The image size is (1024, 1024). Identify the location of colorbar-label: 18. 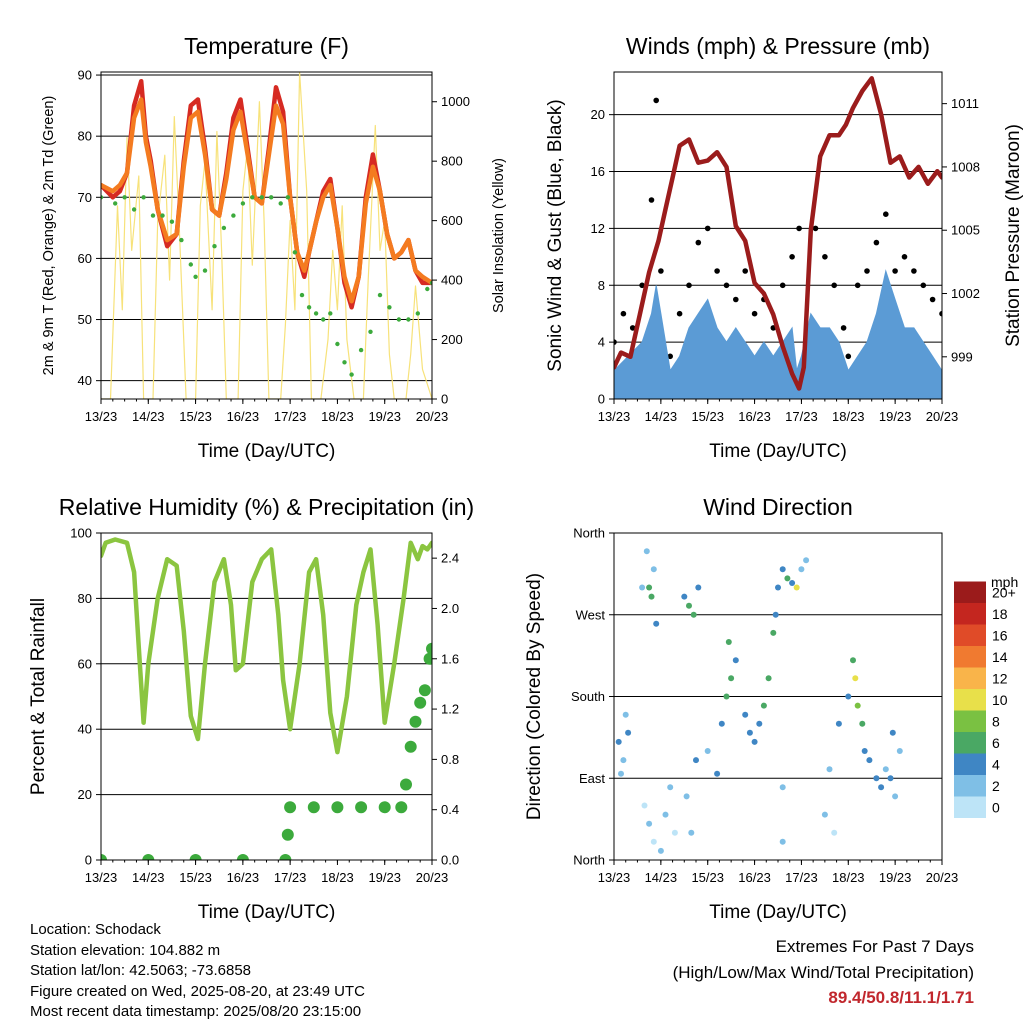
(1000, 614).